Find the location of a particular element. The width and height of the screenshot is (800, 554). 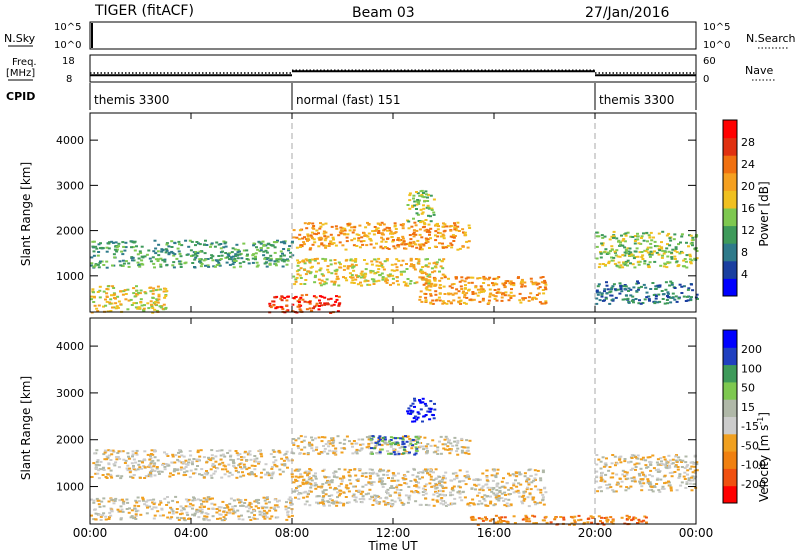

x-tick-label: 12:00 is located at coordinates (393, 533).